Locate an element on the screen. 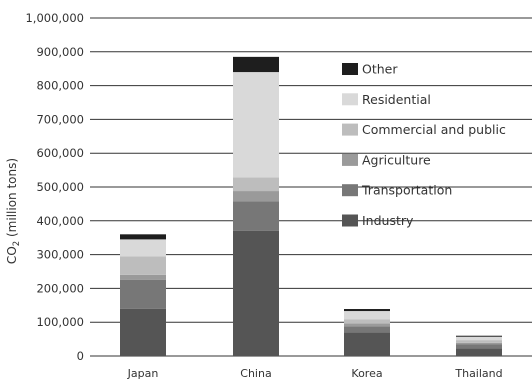 The image size is (532, 385). y-tick-label: 900,000 is located at coordinates (60, 52).